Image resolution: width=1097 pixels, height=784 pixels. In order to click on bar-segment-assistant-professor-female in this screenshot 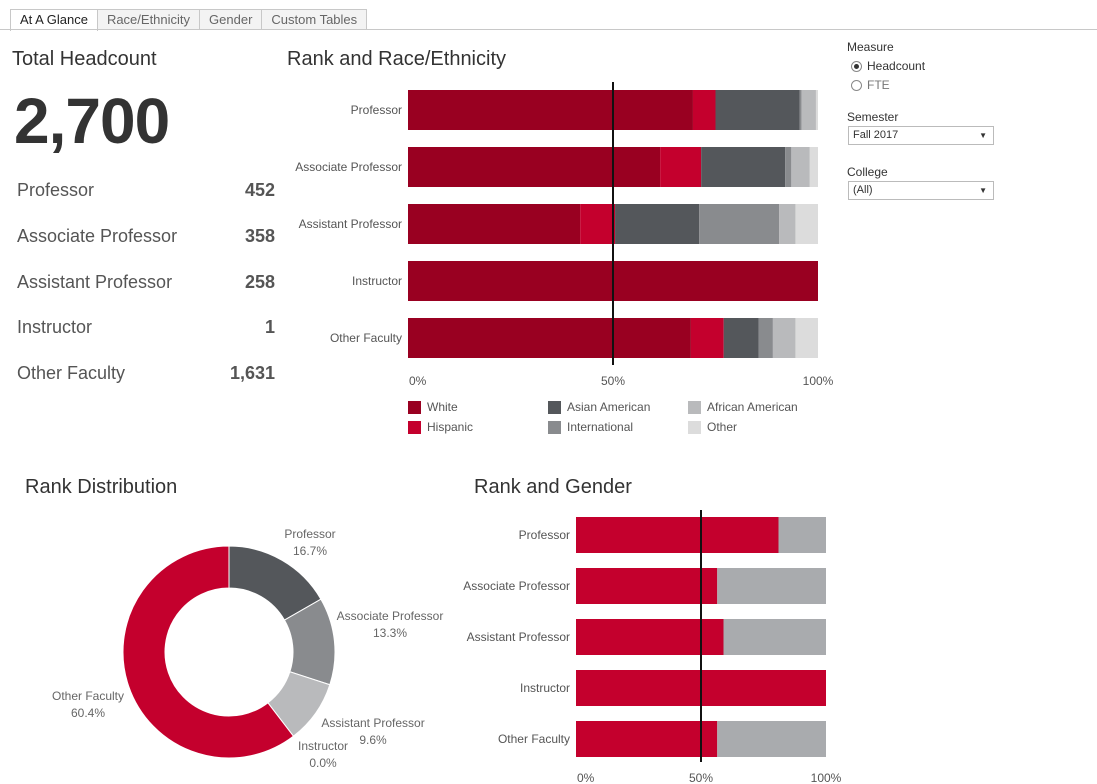, I will do `click(774, 637)`.